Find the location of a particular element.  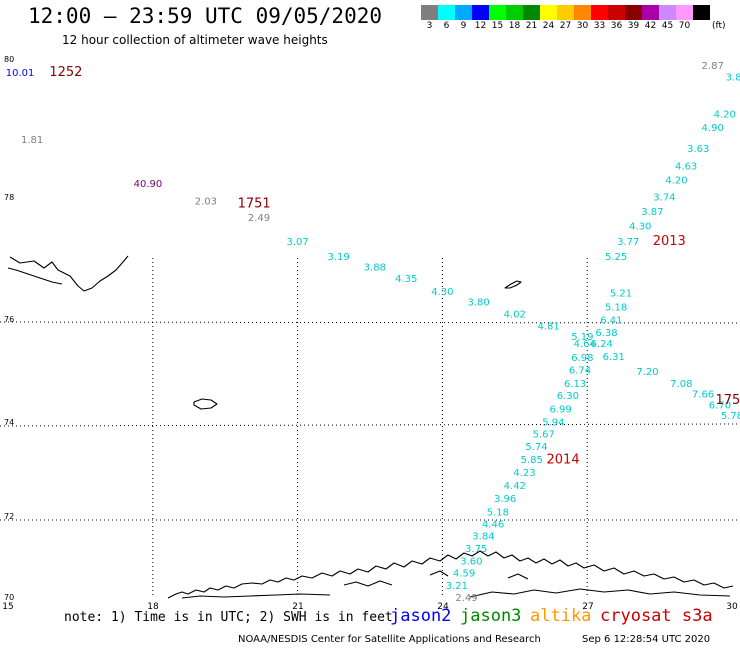

legend-unit: (ft) is located at coordinates (719, 26).